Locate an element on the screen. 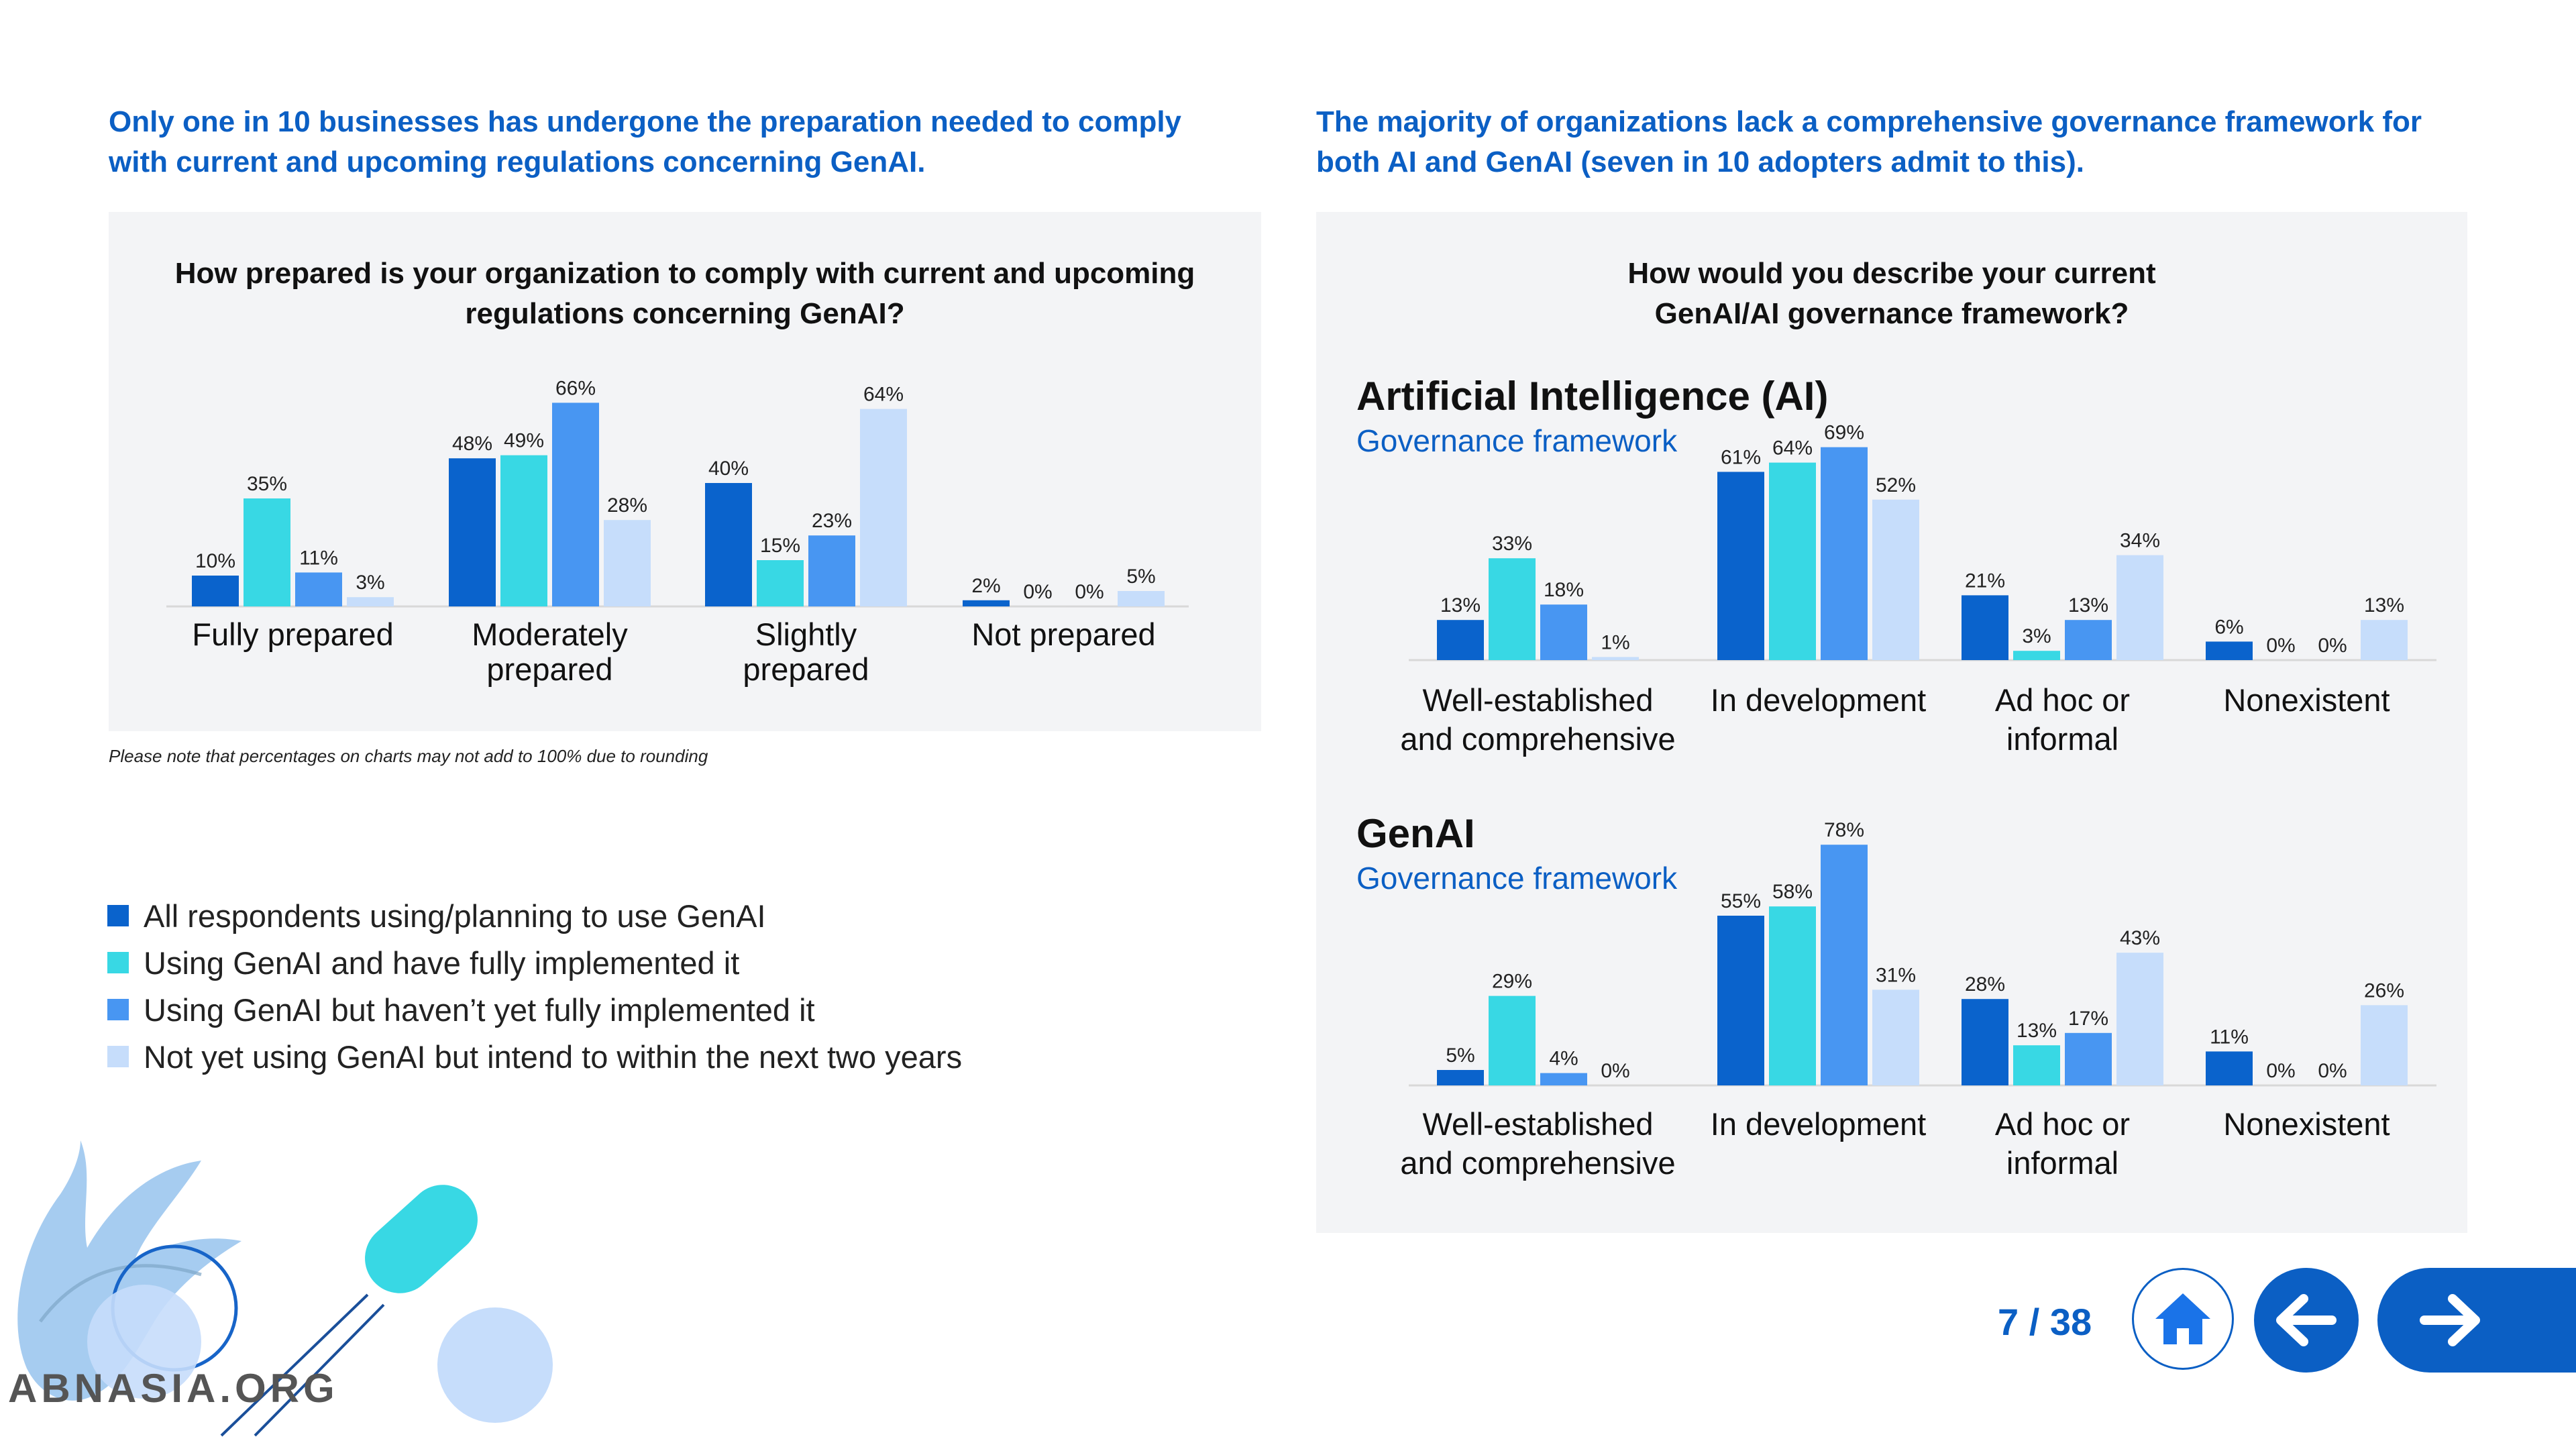 The width and height of the screenshot is (2576, 1449). right-question-line: How would you describe your current is located at coordinates (1891, 273).